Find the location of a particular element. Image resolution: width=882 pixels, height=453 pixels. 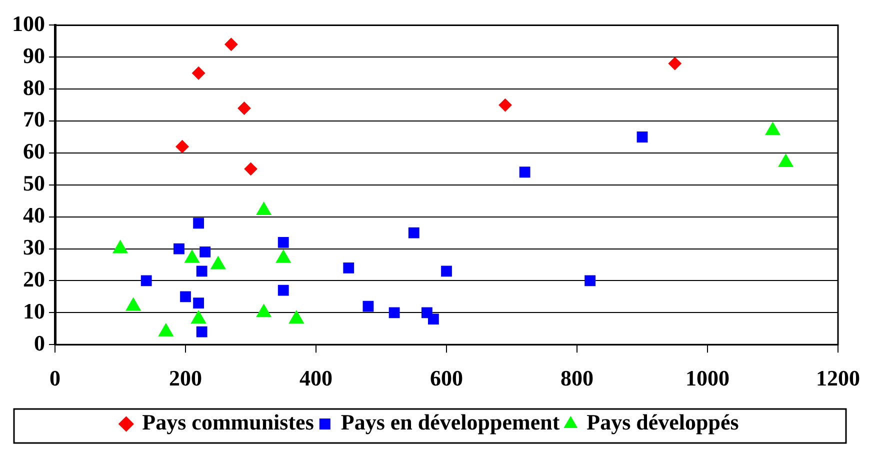

y-tick-label: 20 is located at coordinates (34, 279).